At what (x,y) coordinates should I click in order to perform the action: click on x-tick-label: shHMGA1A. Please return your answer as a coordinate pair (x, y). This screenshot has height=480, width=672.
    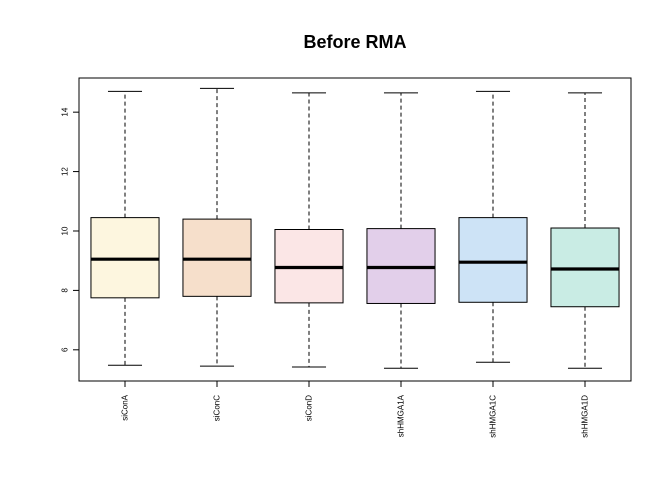
    Looking at the image, I should click on (401, 415).